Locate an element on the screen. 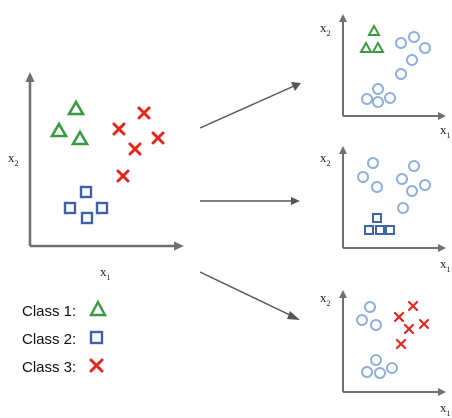 The height and width of the screenshot is (418, 452). panel1-x-axis-label: x1 is located at coordinates (445, 131).